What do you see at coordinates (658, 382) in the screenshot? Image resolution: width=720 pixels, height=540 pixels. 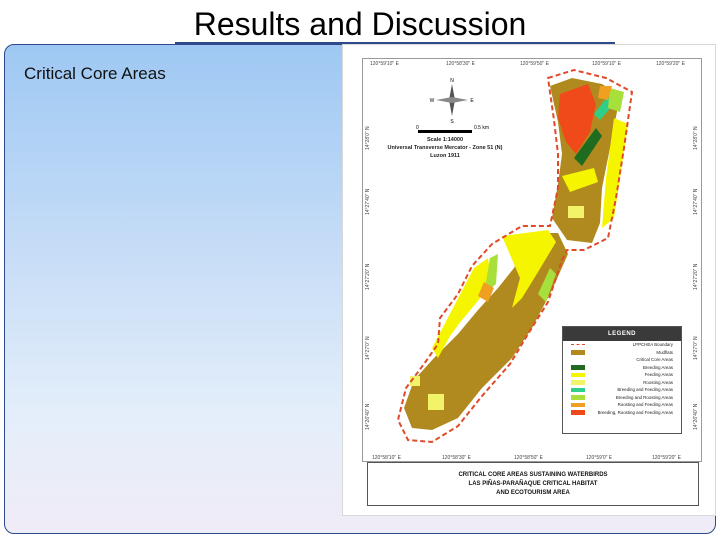 I see `legend-label: Roosting Areas` at bounding box center [658, 382].